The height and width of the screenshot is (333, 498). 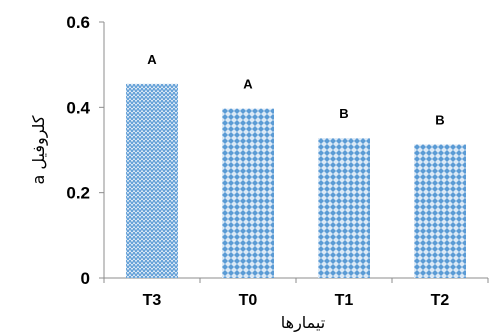 What do you see at coordinates (248, 193) in the screenshot?
I see `bar-t0` at bounding box center [248, 193].